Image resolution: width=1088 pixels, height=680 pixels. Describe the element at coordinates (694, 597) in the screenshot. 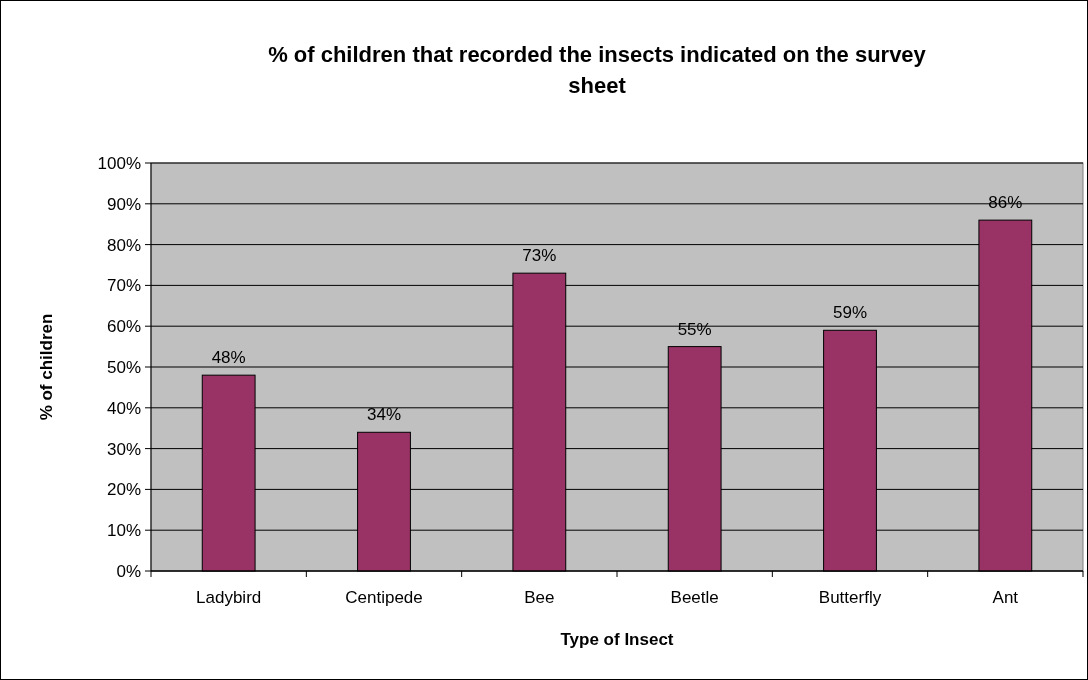

I see `x-tick-label: Beetle` at that location.